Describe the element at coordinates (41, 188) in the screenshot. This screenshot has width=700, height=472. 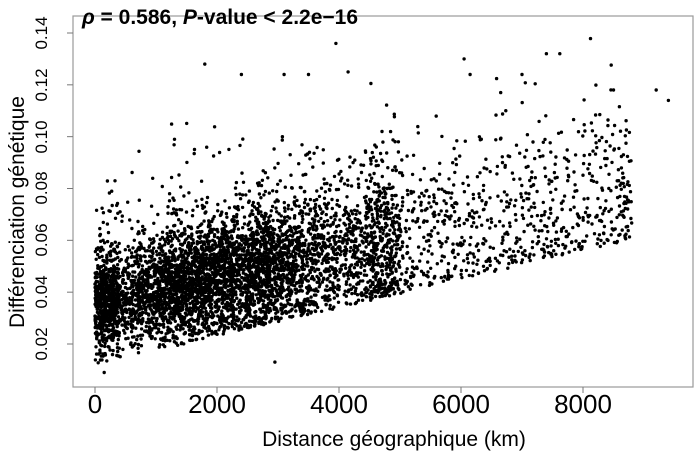
I see `y-tick-label: 0.08` at that location.